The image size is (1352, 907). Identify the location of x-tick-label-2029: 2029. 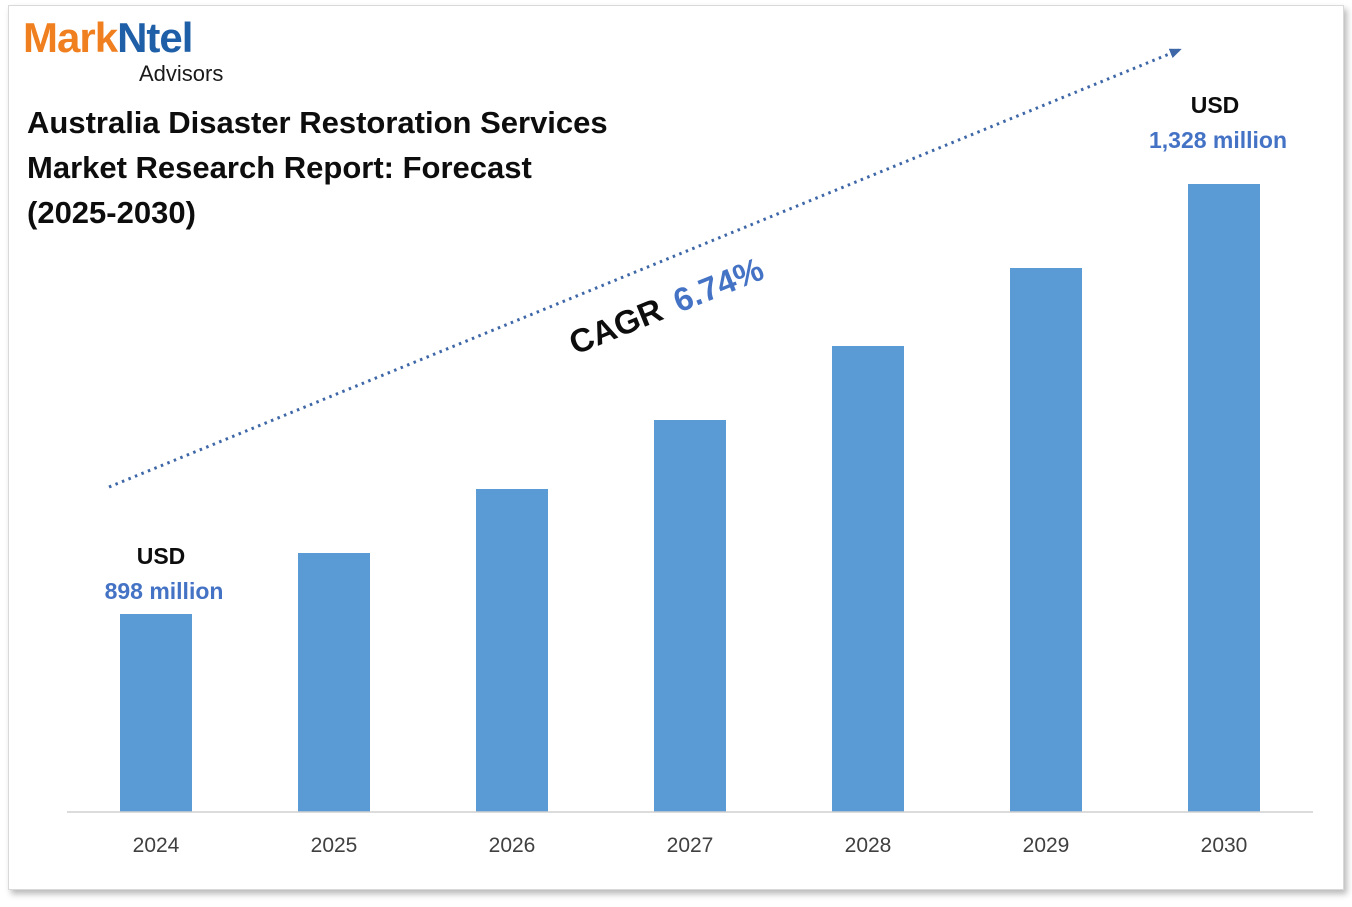
(1046, 845).